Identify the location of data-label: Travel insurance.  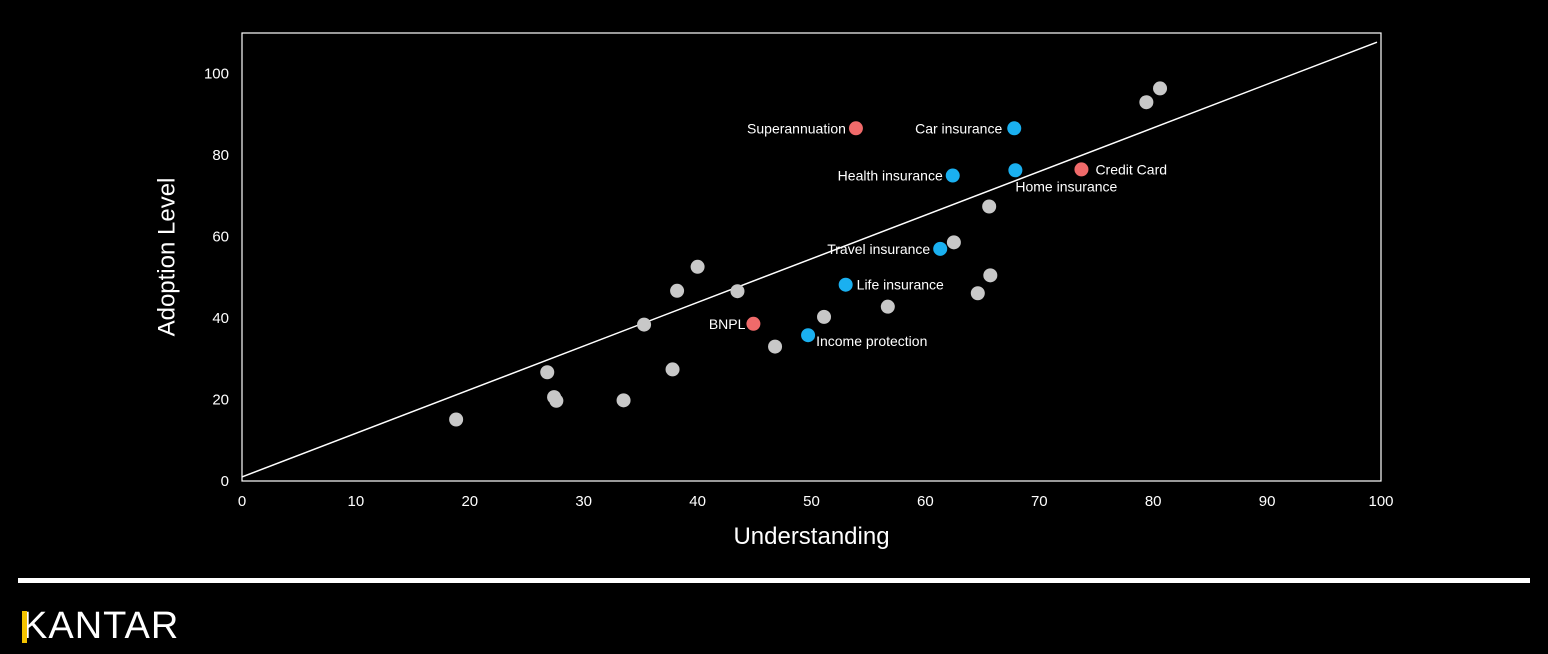
(878, 249).